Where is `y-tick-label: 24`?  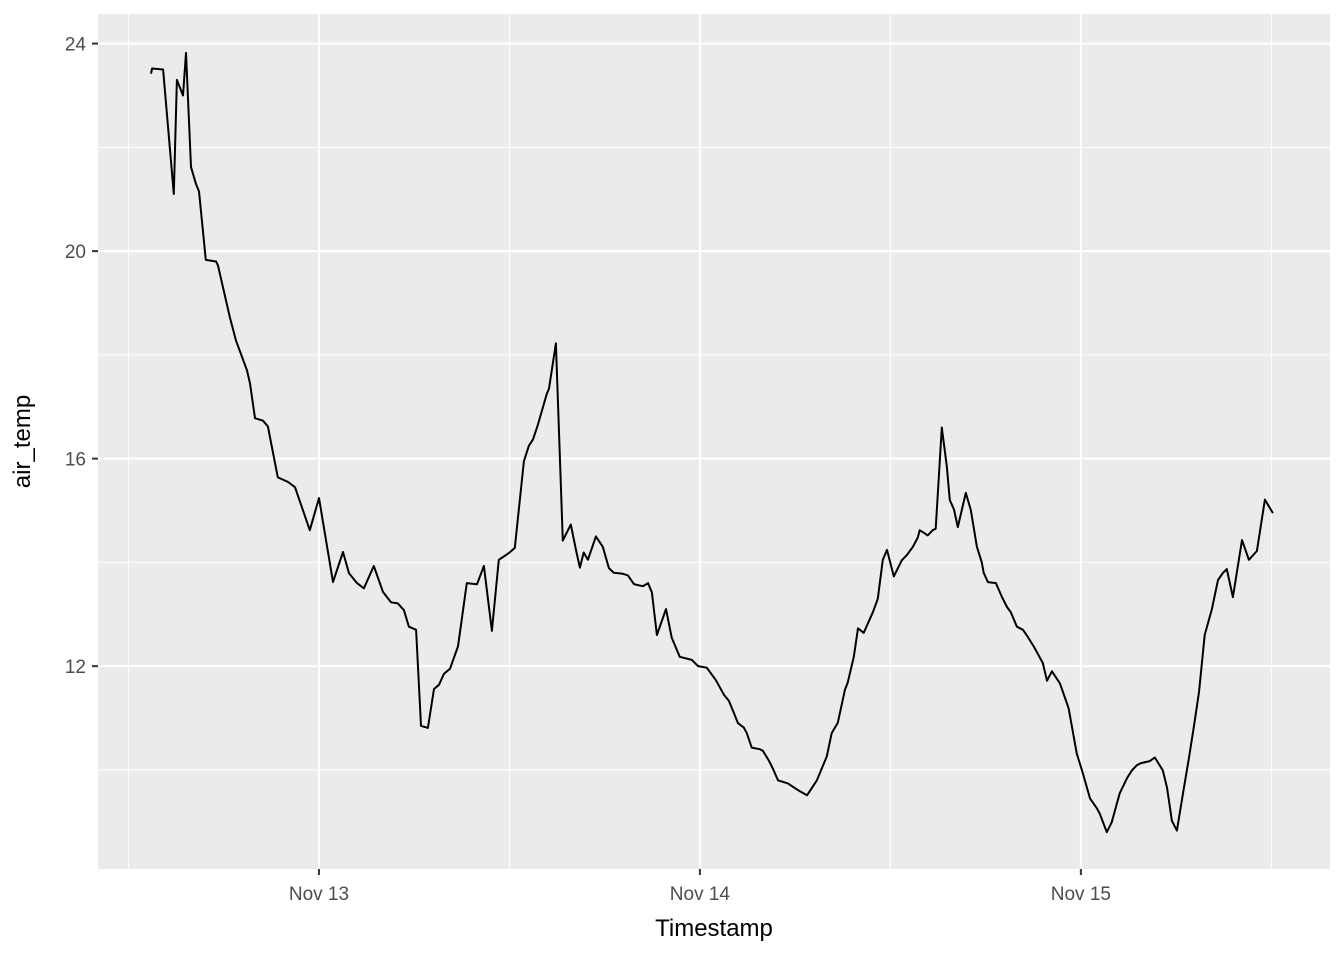 y-tick-label: 24 is located at coordinates (76, 45).